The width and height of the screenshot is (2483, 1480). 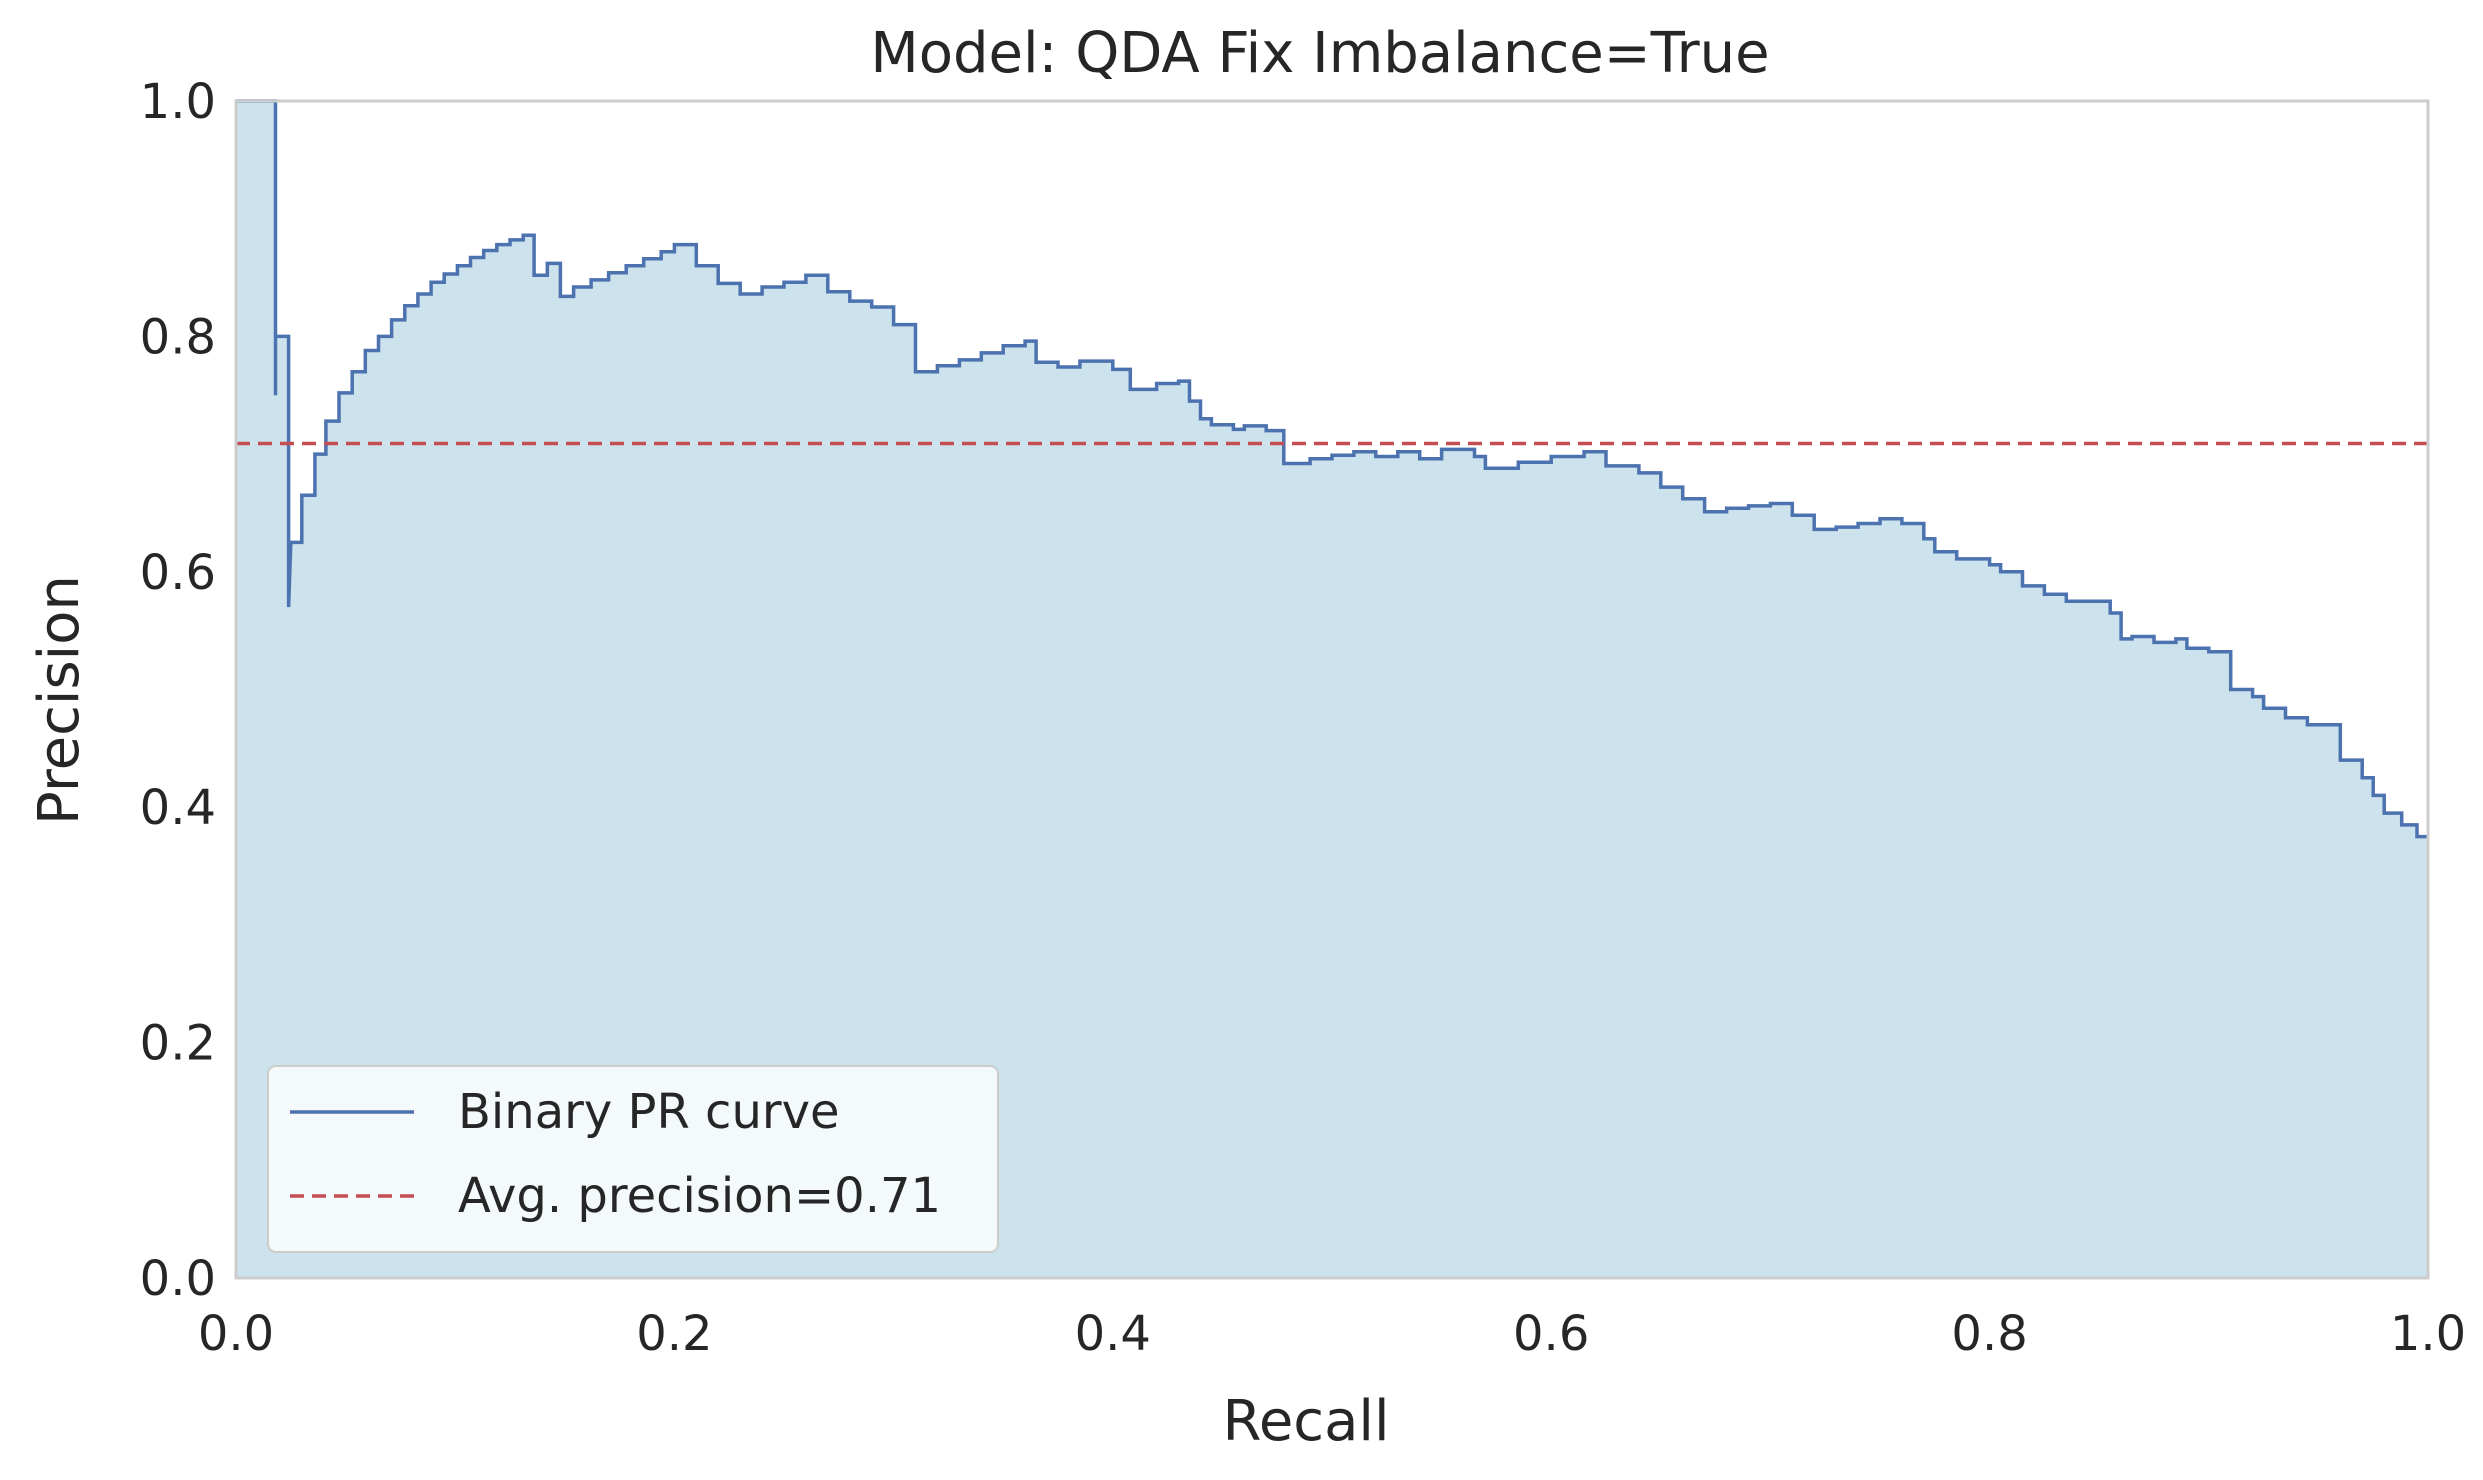 I want to click on x-tick-label: 0.8, so click(x=1989, y=1334).